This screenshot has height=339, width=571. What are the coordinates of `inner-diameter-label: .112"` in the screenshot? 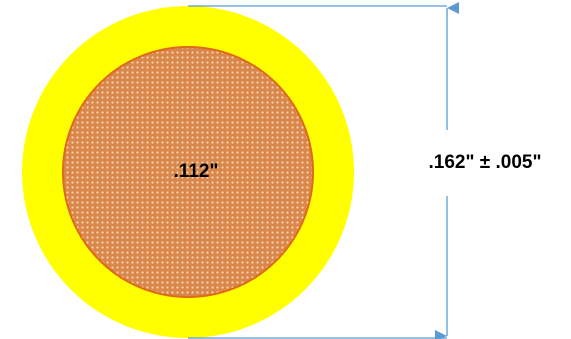 It's located at (196, 171).